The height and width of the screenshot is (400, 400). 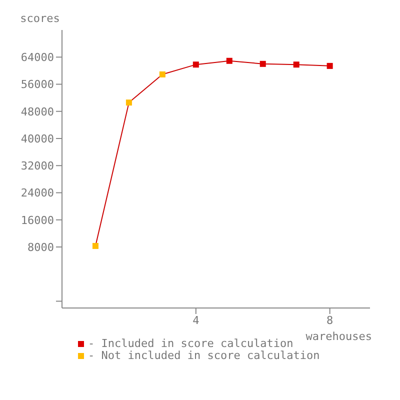 What do you see at coordinates (37, 85) in the screenshot?
I see `y-tick-label: 56000` at bounding box center [37, 85].